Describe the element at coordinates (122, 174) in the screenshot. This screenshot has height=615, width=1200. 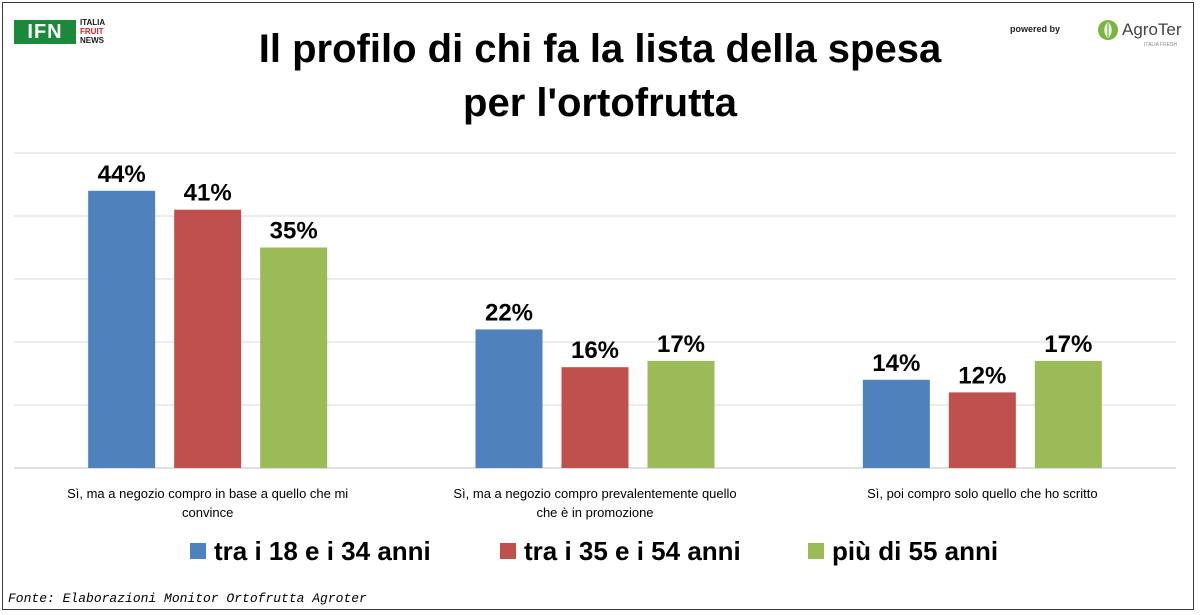
I see `data-label-18-34-cat1: 44%` at that location.